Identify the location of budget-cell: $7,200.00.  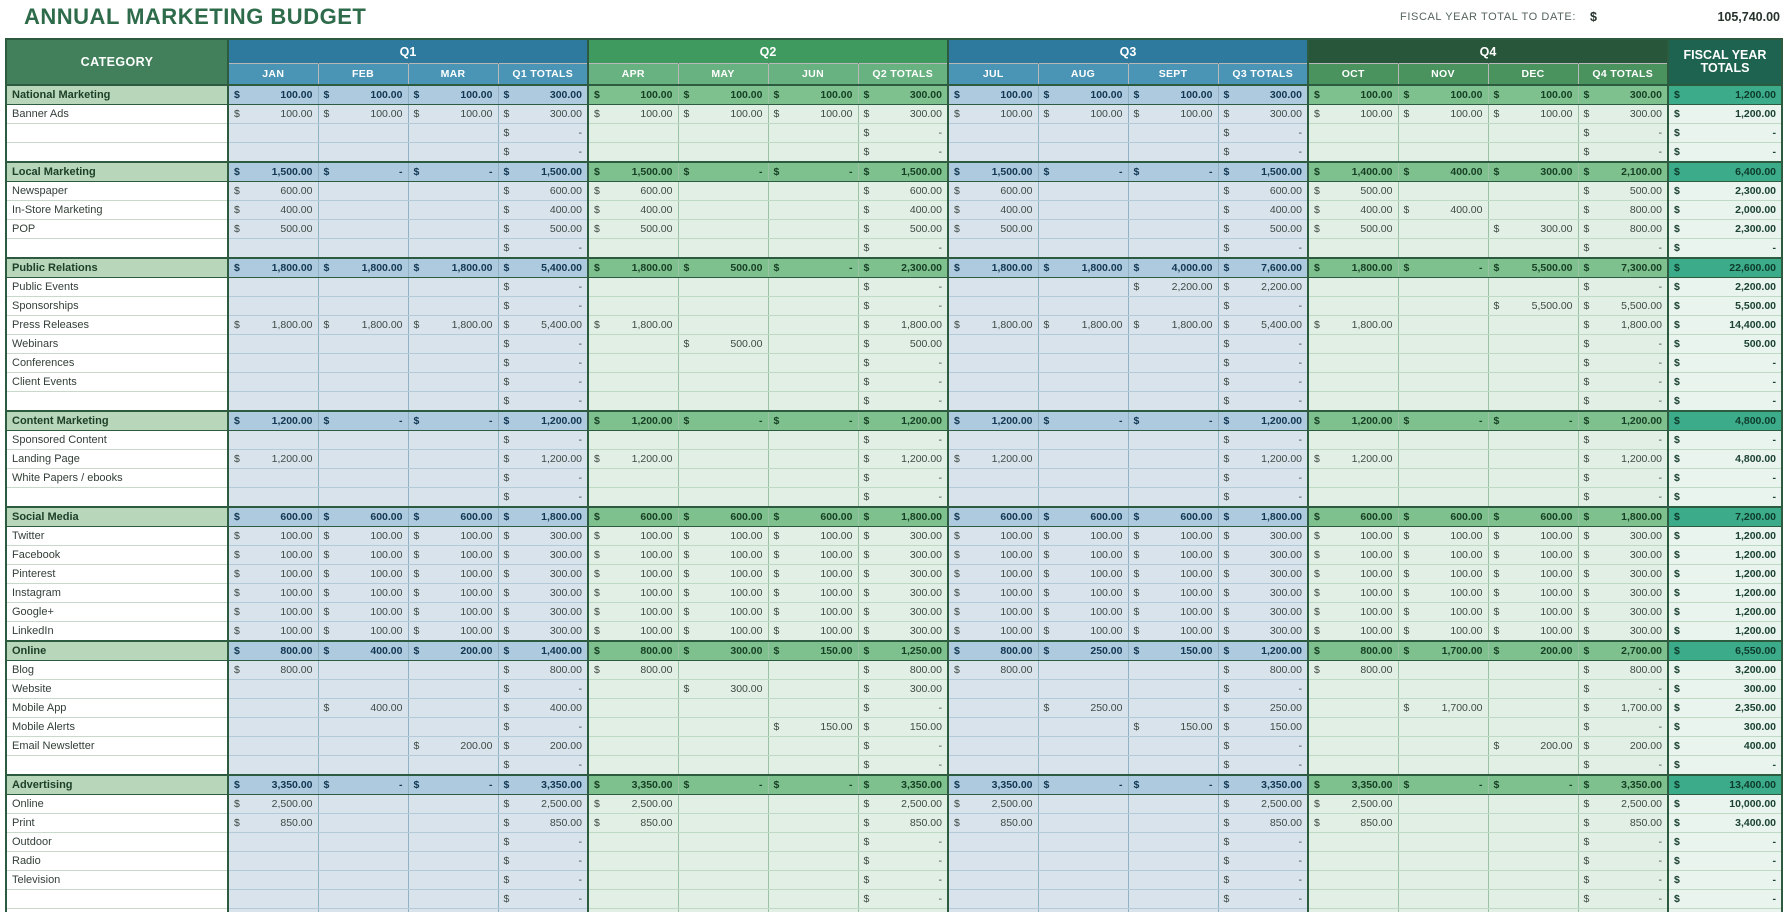
(1724, 516).